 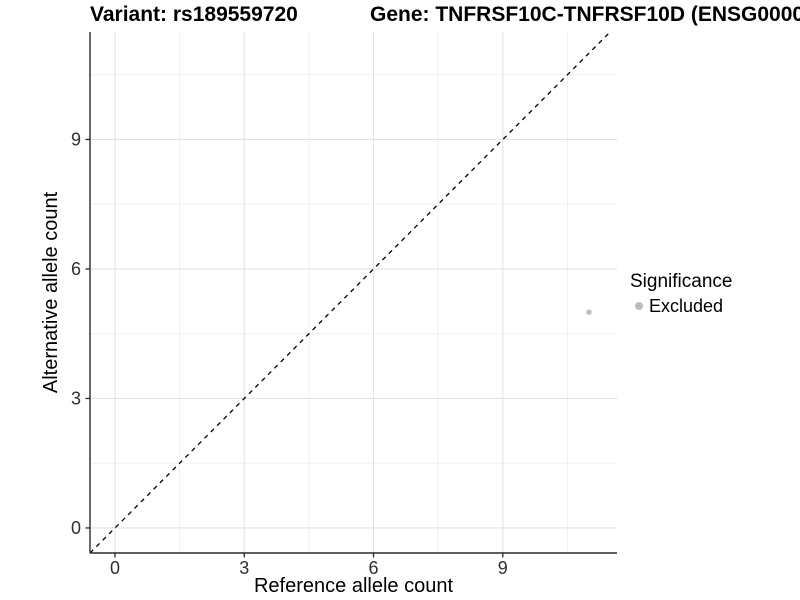 I want to click on x-tick-label: 3, so click(x=244, y=568).